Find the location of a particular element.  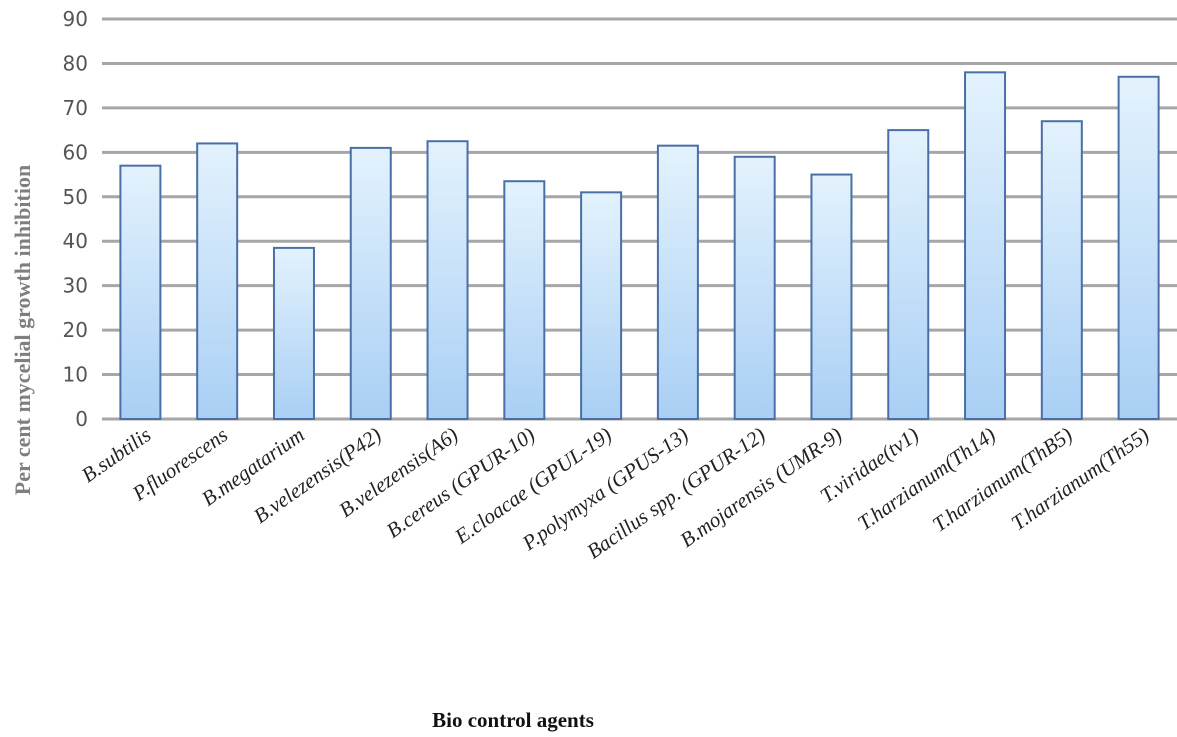

x-tick-label: B.velezensis(P42) is located at coordinates (317, 475).